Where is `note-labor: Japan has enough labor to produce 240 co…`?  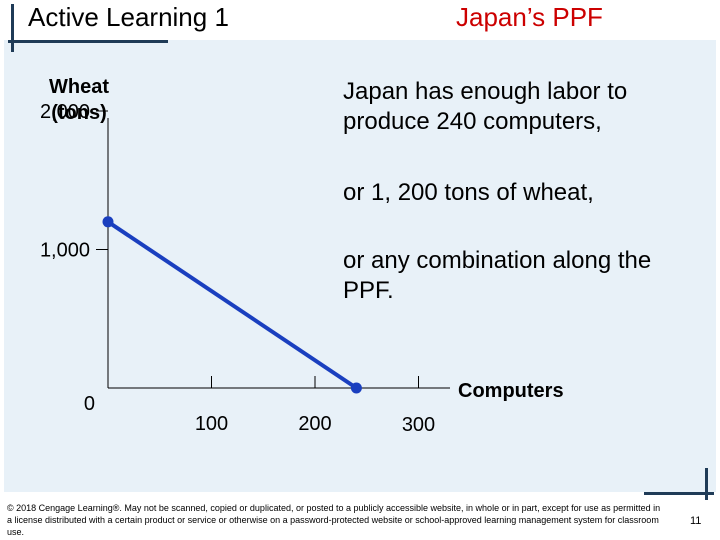 note-labor: Japan has enough labor to produce 240 co… is located at coordinates (485, 106).